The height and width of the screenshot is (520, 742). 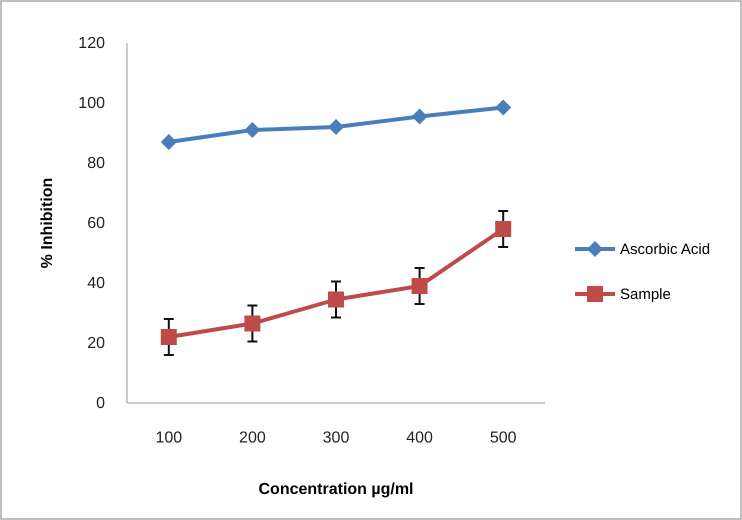 What do you see at coordinates (336, 489) in the screenshot?
I see `x-axis-title: Concentration µg/ml` at bounding box center [336, 489].